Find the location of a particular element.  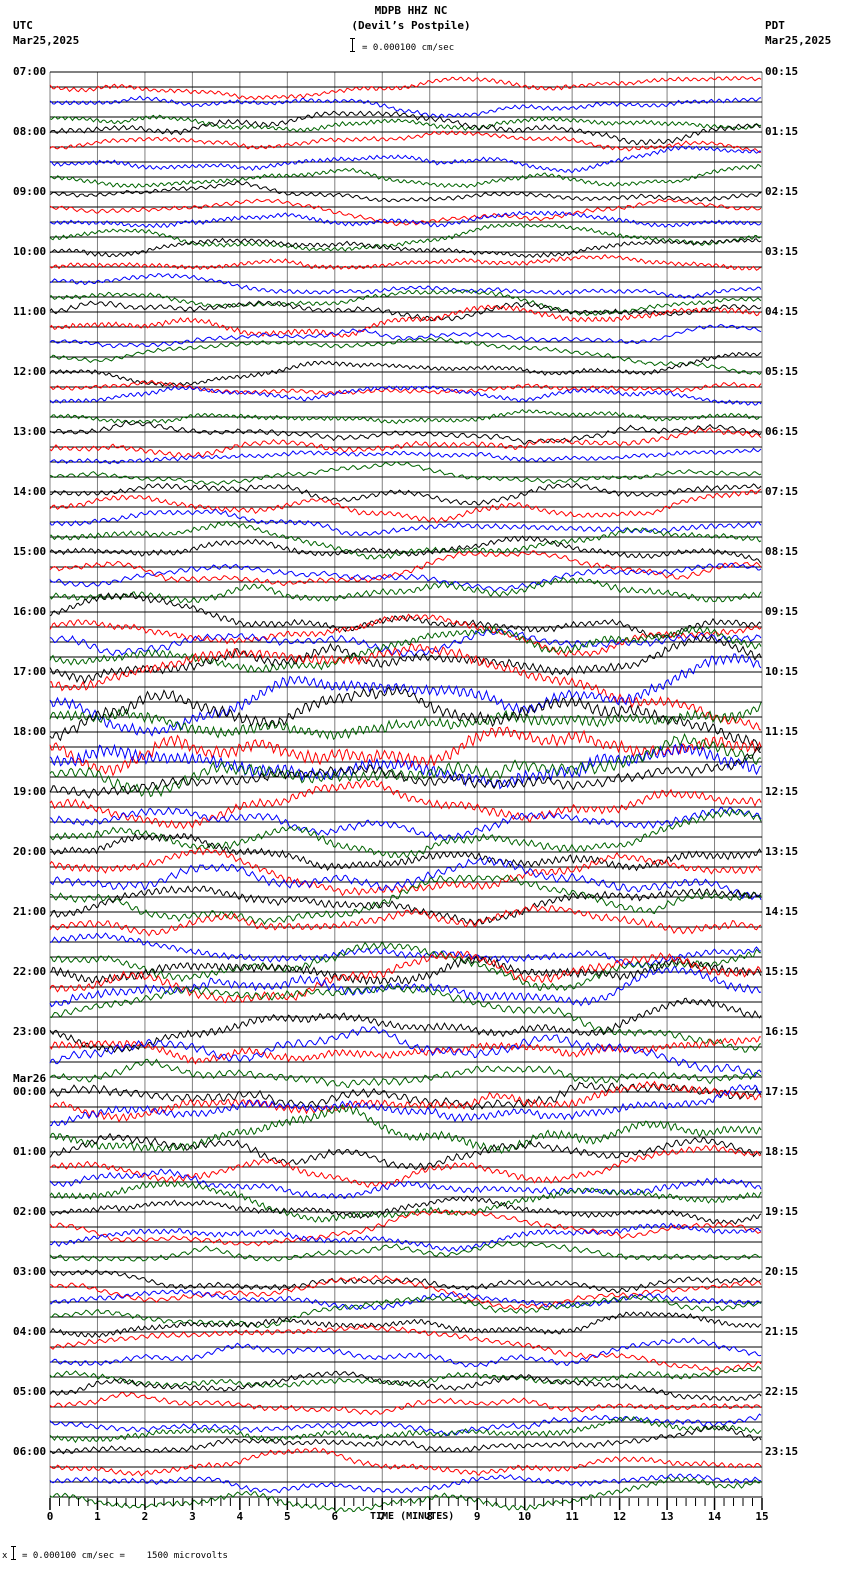

x-tick-label: 9 is located at coordinates (477, 1516).